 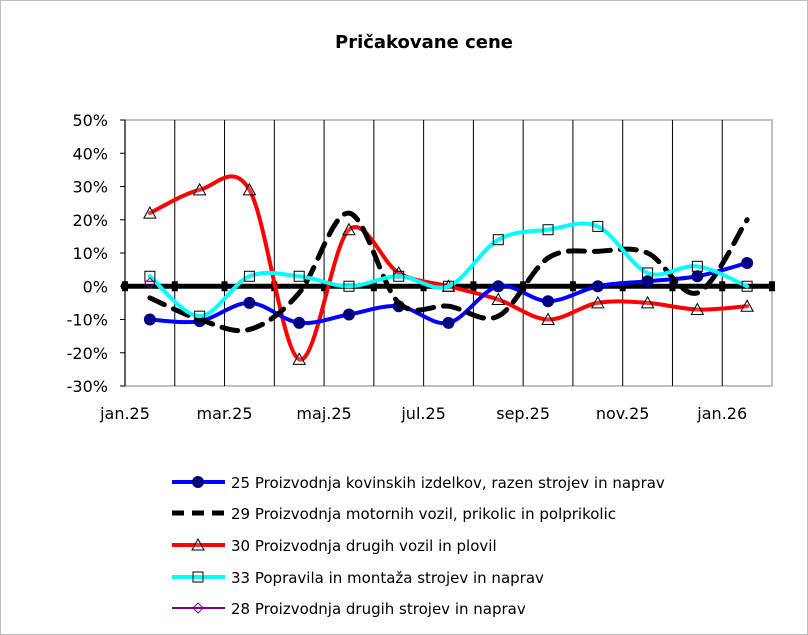 I want to click on y-tick-label: 20%, so click(x=90, y=220).